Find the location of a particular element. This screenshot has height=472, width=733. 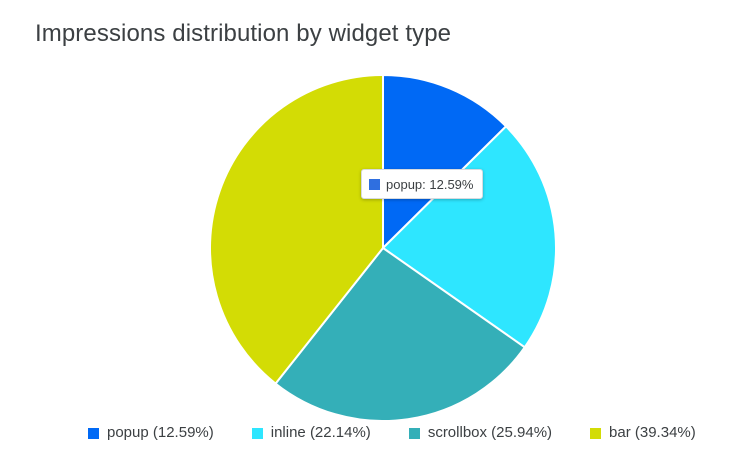

slice-tooltip: popup: 12.59% is located at coordinates (422, 184).